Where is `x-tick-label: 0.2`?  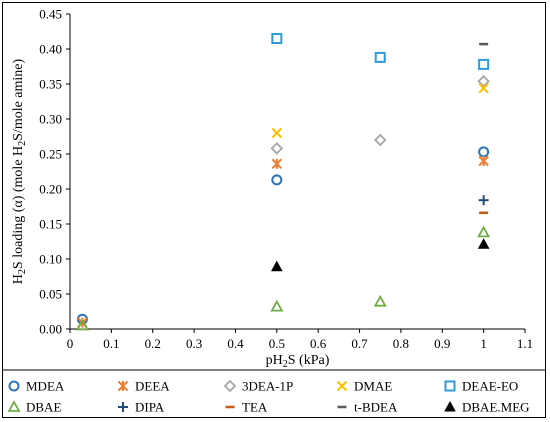 x-tick-label: 0.2 is located at coordinates (153, 343).